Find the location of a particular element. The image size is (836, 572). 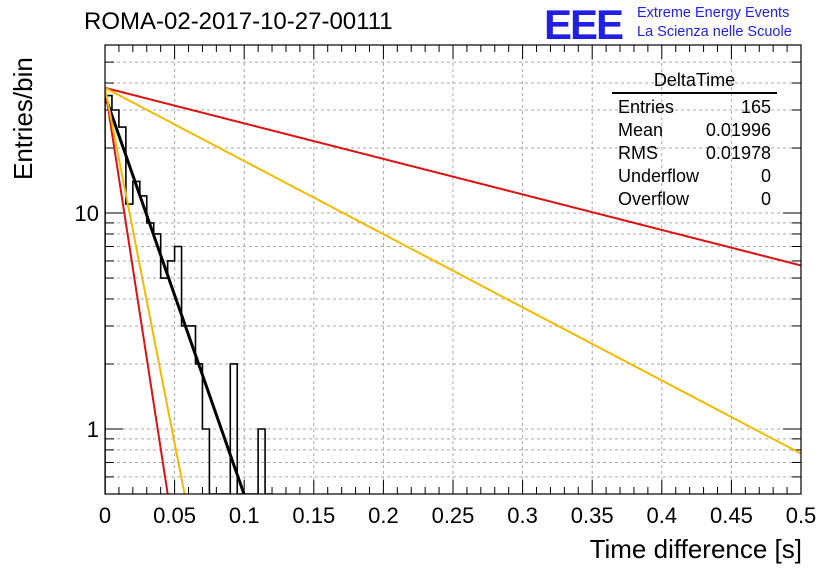

x-tick-label: 0.25 is located at coordinates (453, 515).